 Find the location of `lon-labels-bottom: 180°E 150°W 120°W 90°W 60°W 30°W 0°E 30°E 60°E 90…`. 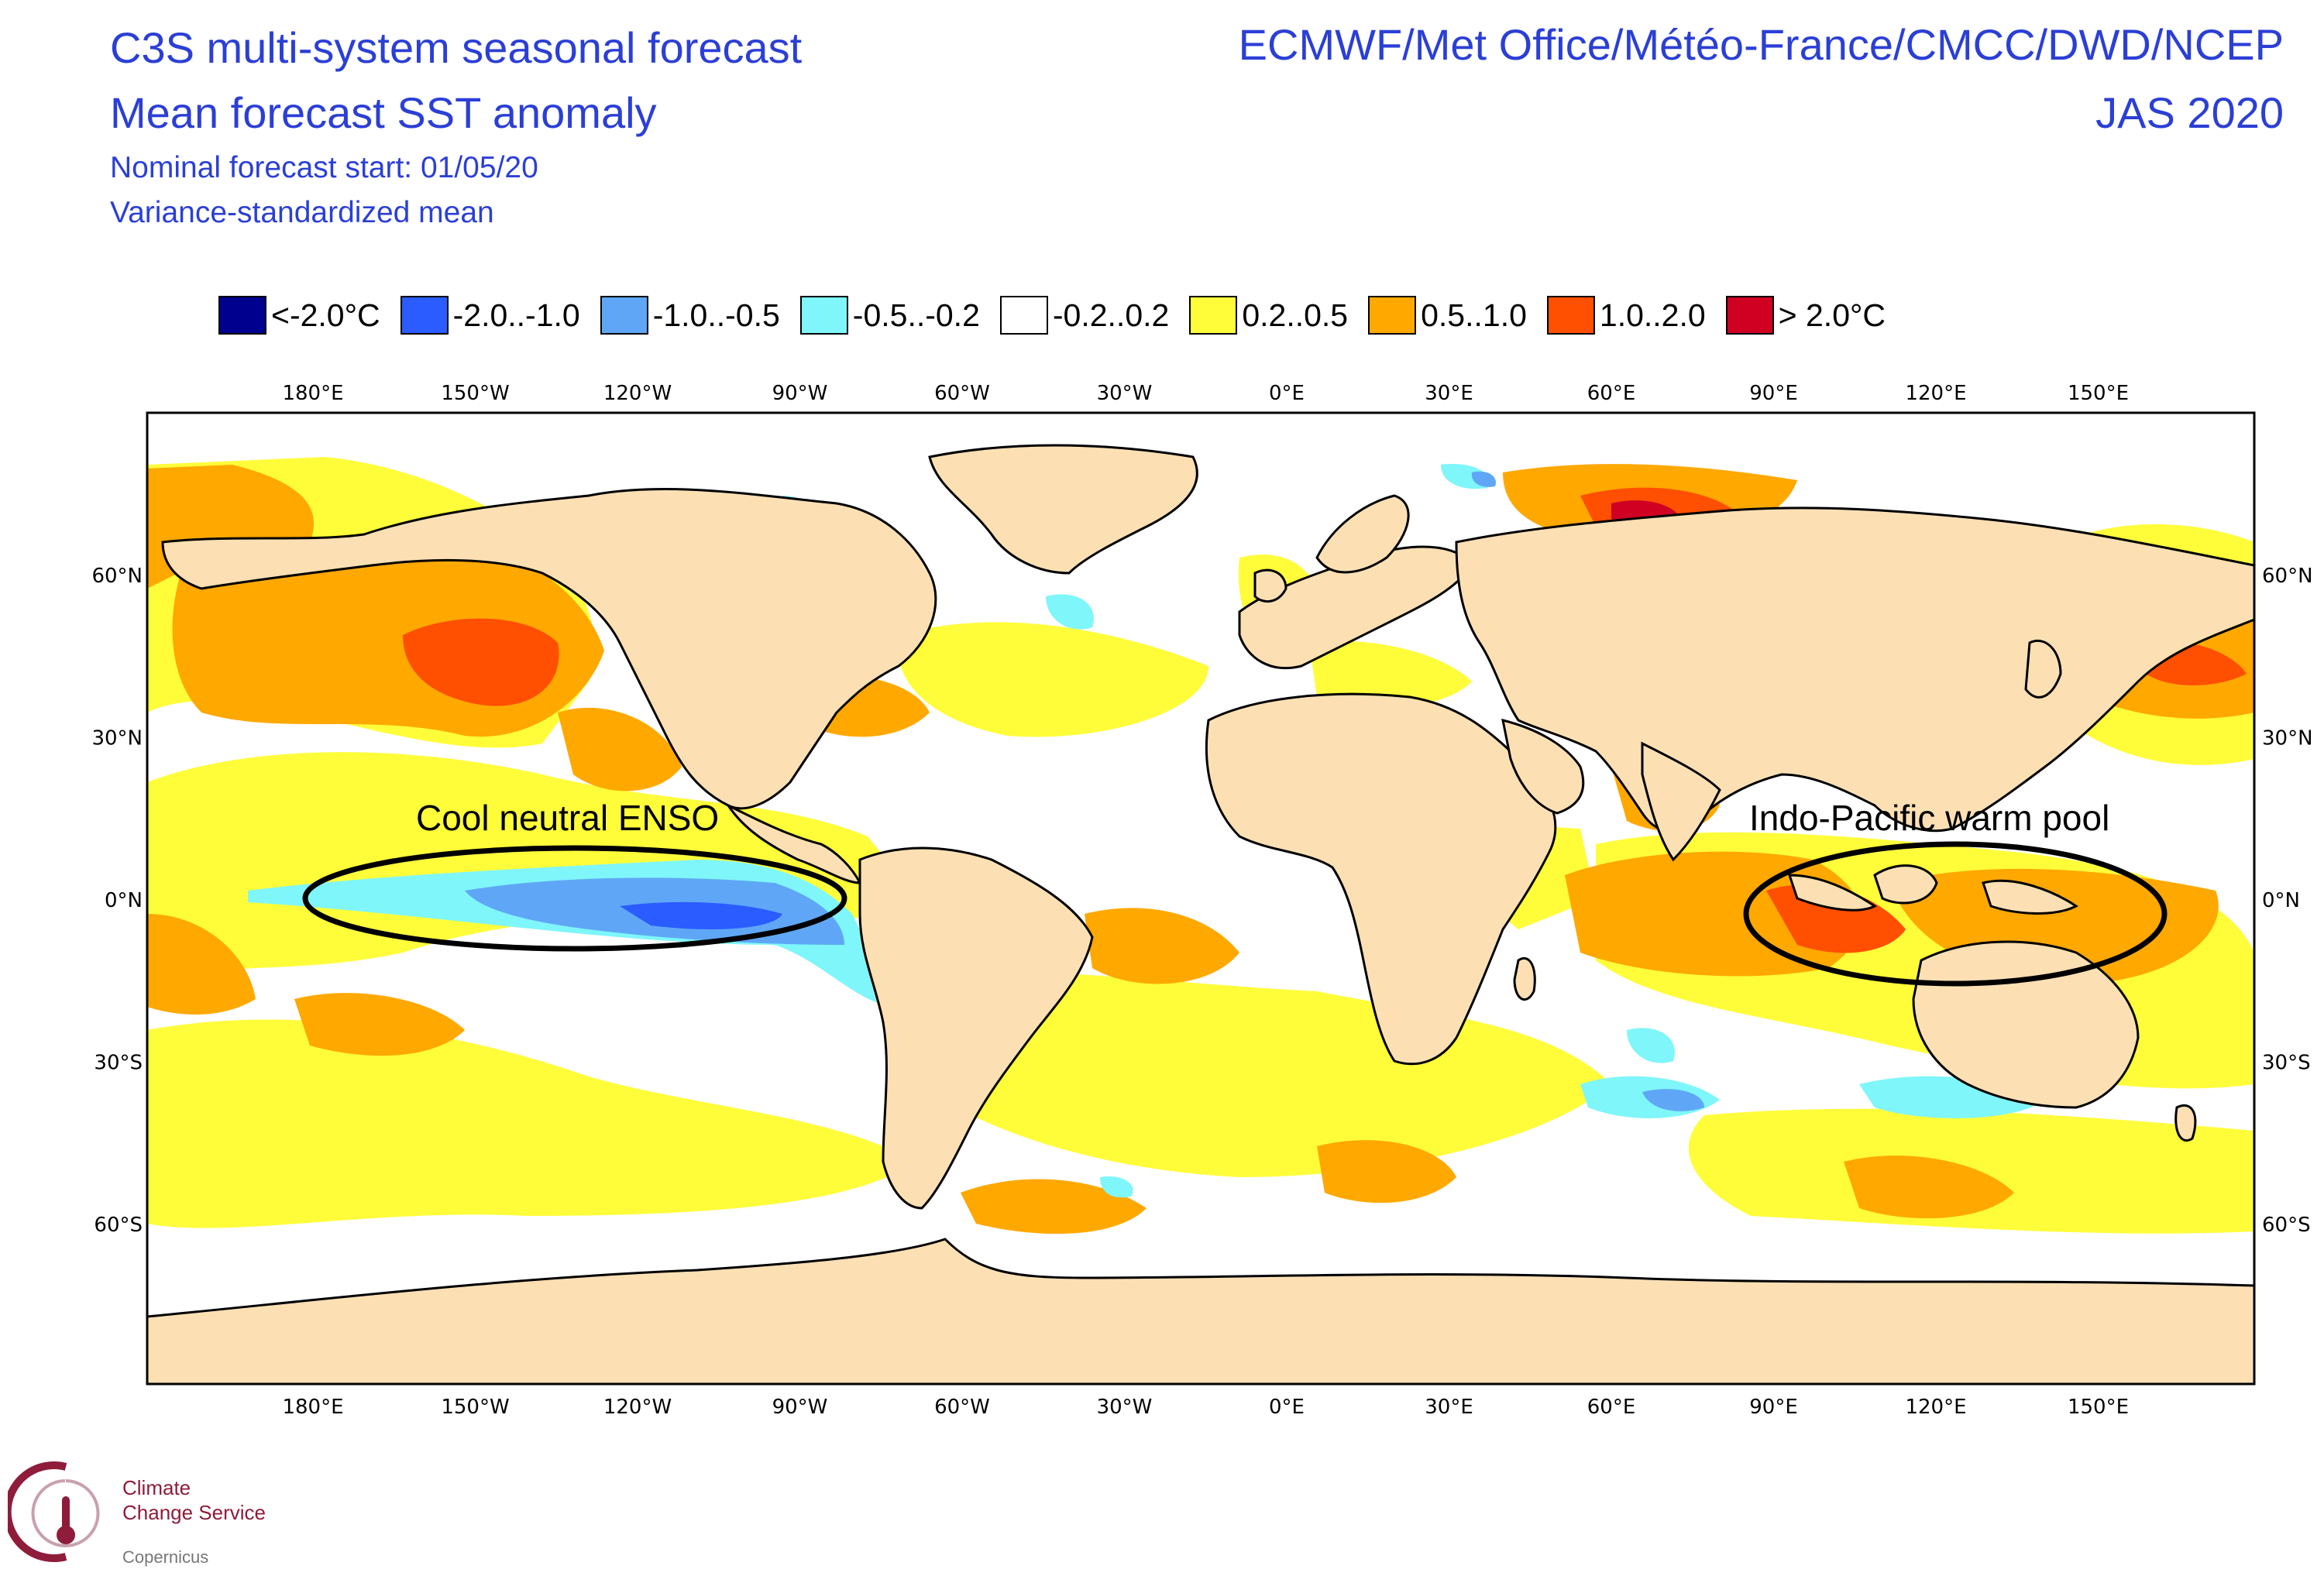

lon-labels-bottom: 180°E 150°W 120°W 90°W 60°W 30°W 0°E 30°E 60°E 90… is located at coordinates (1205, 1407).